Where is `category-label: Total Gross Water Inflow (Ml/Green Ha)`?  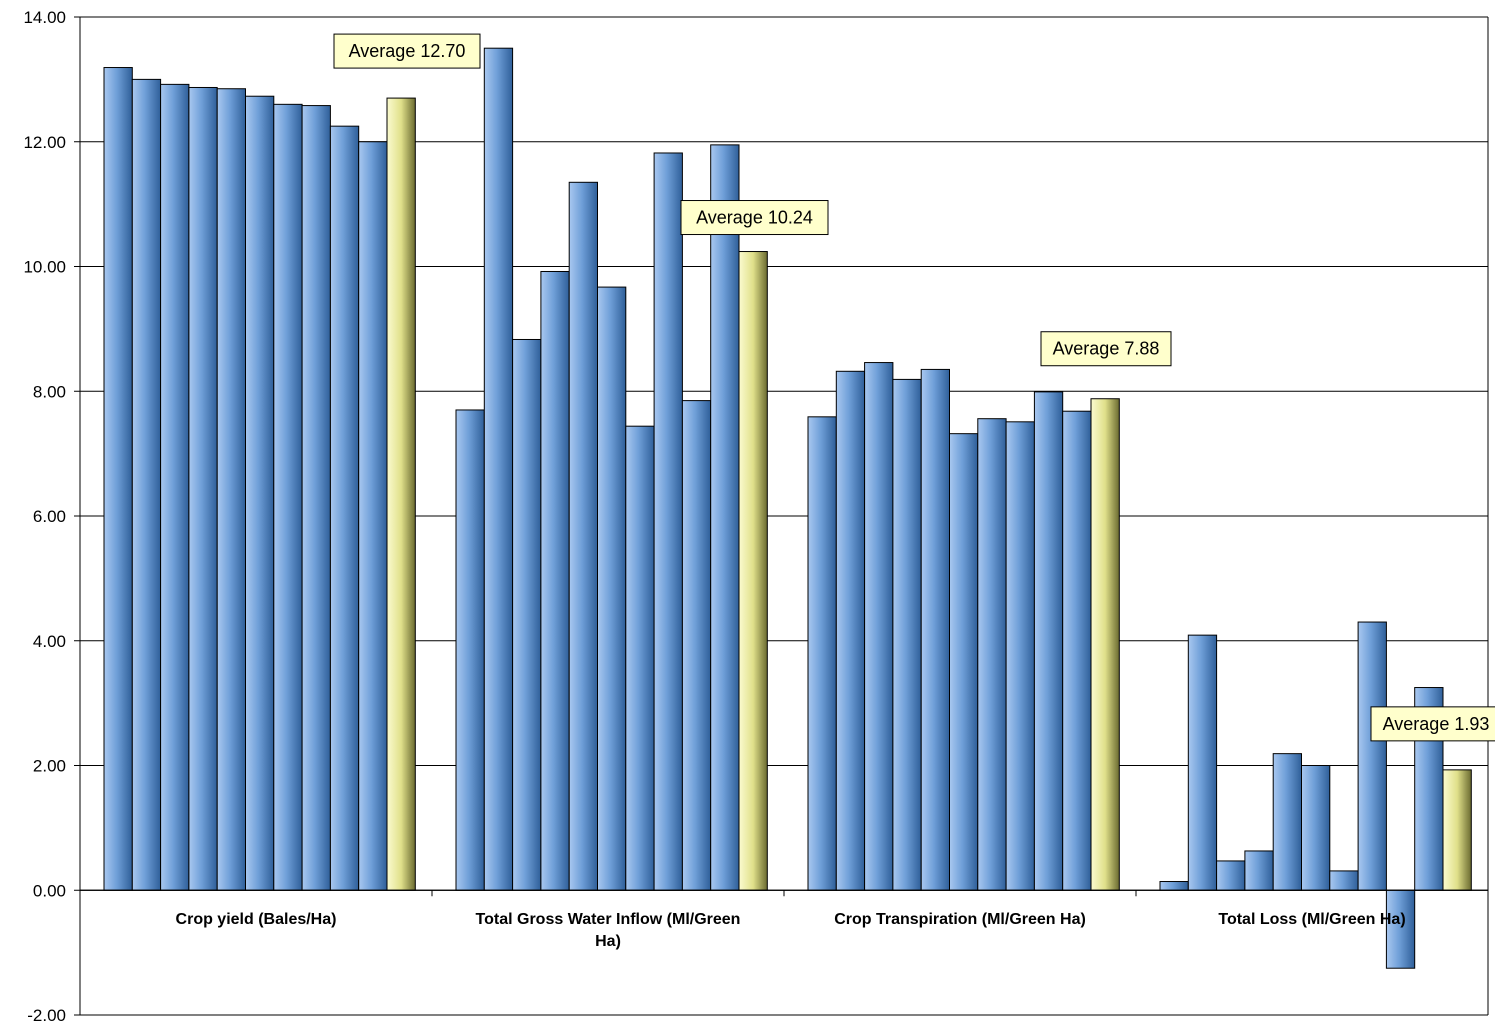 category-label: Total Gross Water Inflow (Ml/Green Ha) is located at coordinates (608, 930).